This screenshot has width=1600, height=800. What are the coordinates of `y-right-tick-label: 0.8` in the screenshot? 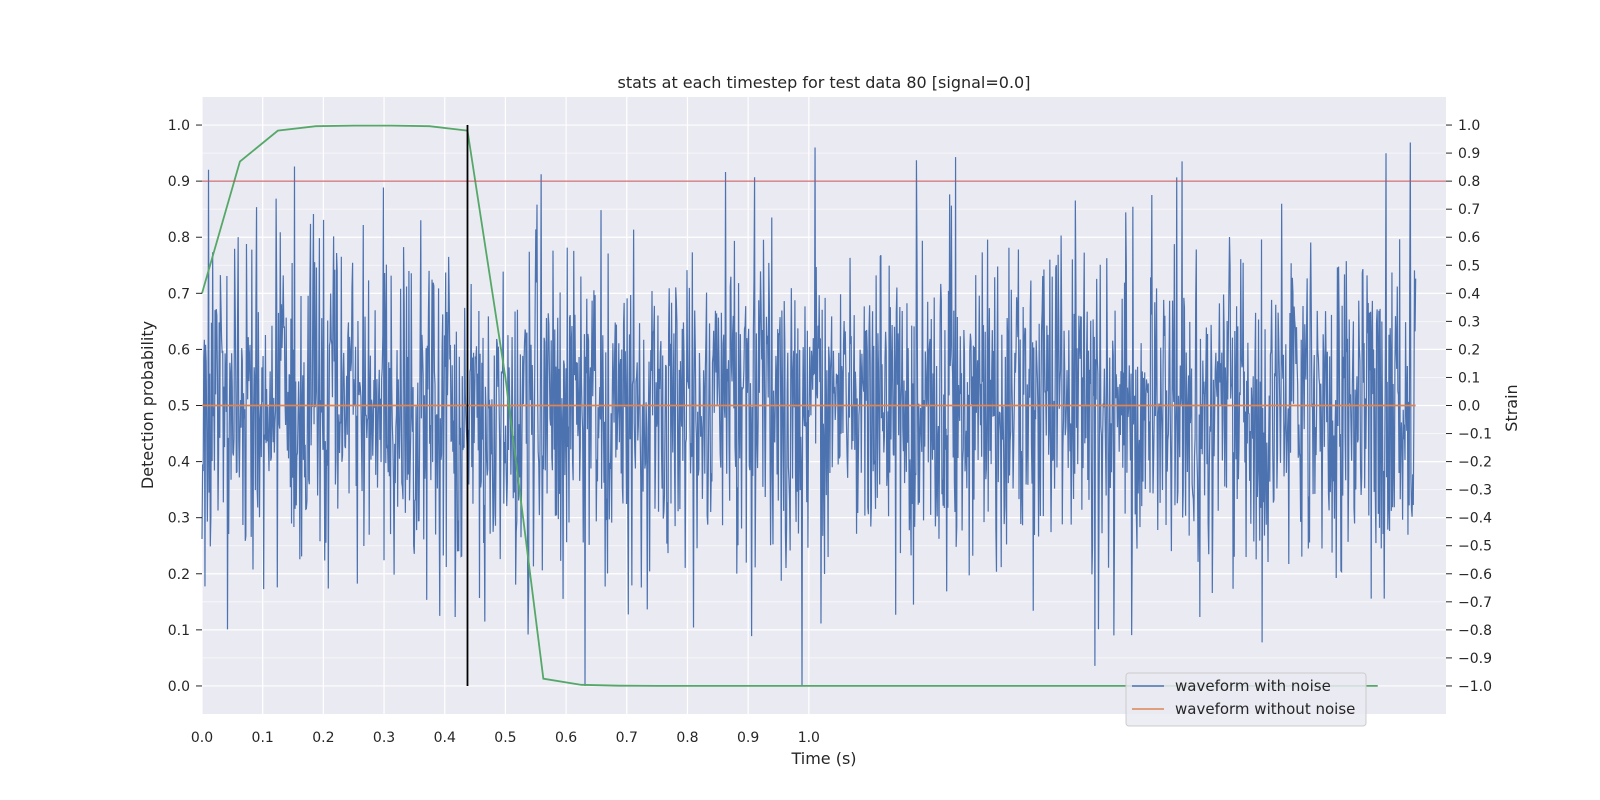 It's located at (1469, 182).